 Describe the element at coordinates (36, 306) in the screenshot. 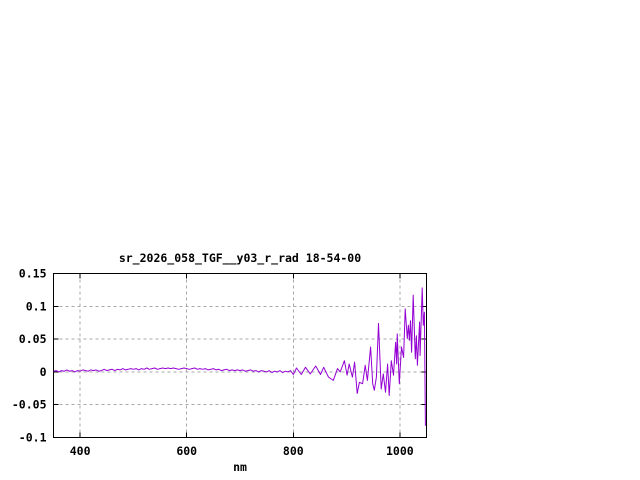

I see `y-tick-label: 0.1` at that location.